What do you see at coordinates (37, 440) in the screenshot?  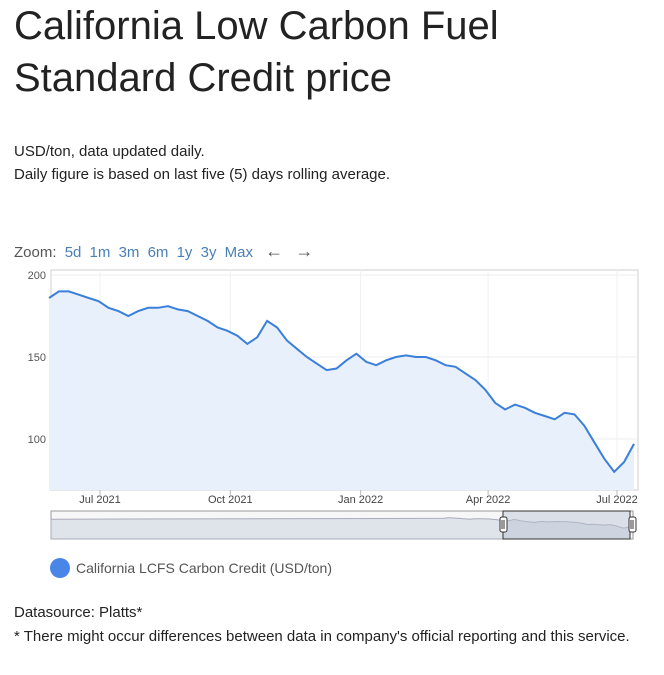 I see `y-tick-label: 100` at bounding box center [37, 440].